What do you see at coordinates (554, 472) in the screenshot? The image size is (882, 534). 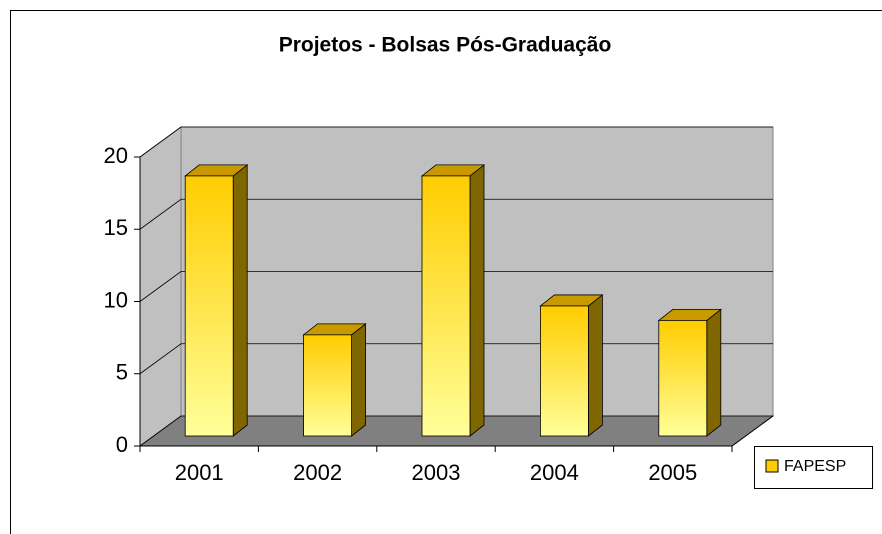 I see `x-tick-label: 2004` at bounding box center [554, 472].